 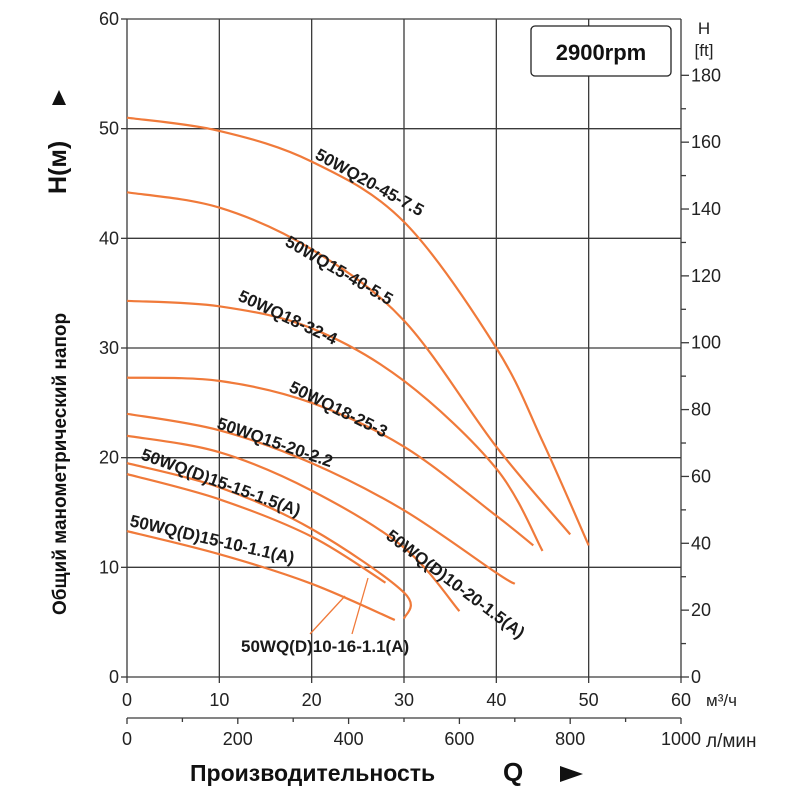 I want to click on ft-tick-label: 0, so click(x=696, y=677).